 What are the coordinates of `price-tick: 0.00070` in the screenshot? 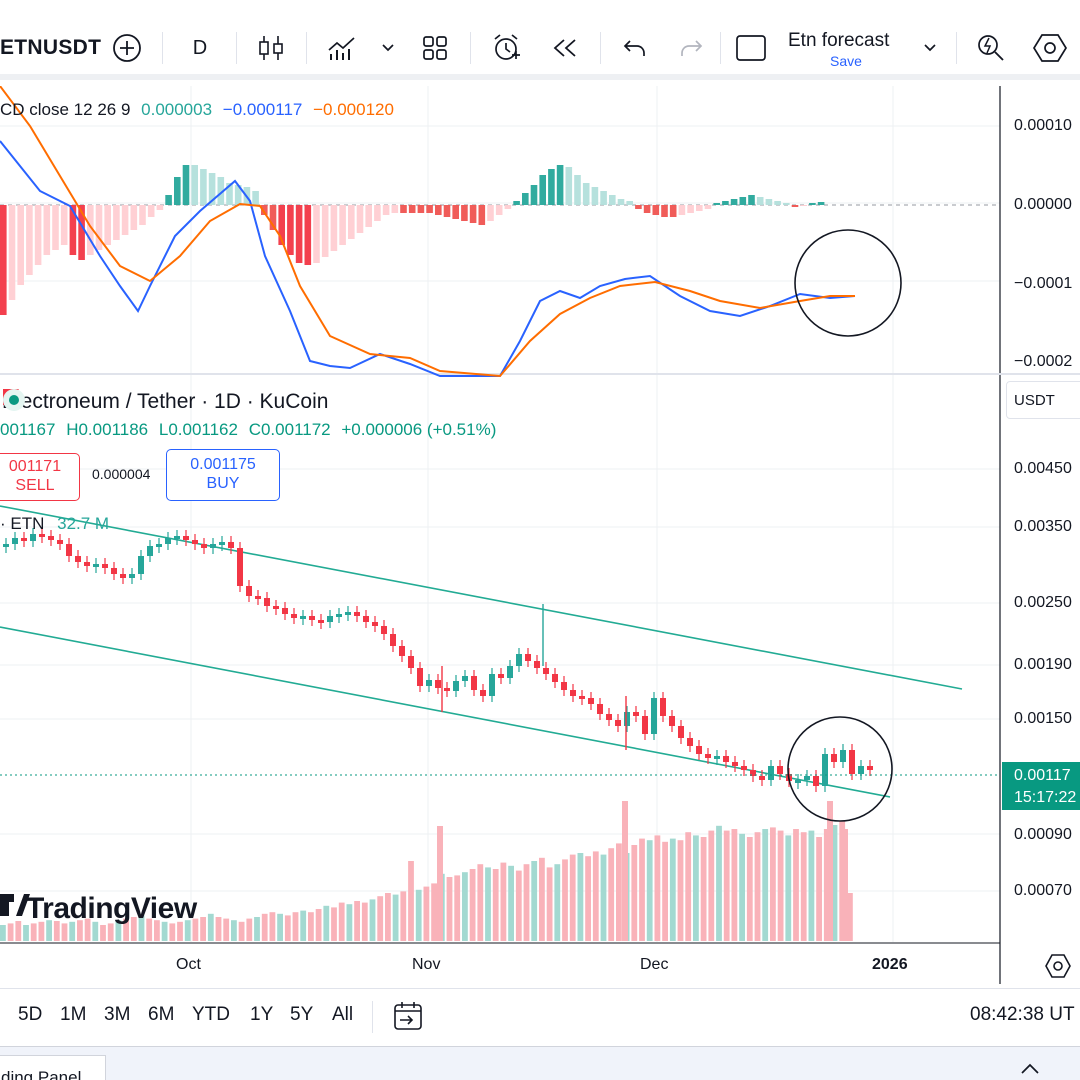 It's located at (1043, 890).